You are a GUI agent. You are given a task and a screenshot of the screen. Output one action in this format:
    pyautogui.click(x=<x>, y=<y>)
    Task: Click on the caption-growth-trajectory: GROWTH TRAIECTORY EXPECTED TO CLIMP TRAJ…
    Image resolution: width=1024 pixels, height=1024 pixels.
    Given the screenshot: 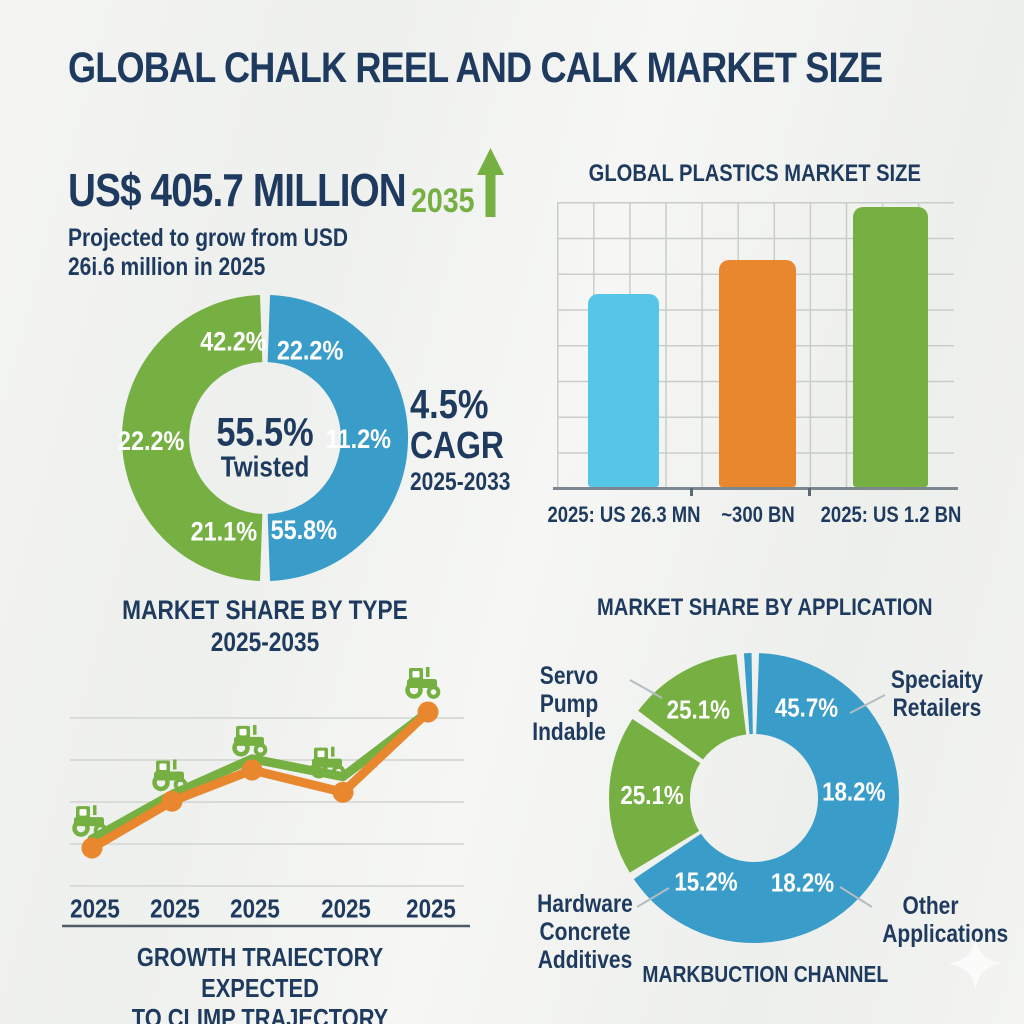 What is the action you would take?
    pyautogui.click(x=260, y=983)
    